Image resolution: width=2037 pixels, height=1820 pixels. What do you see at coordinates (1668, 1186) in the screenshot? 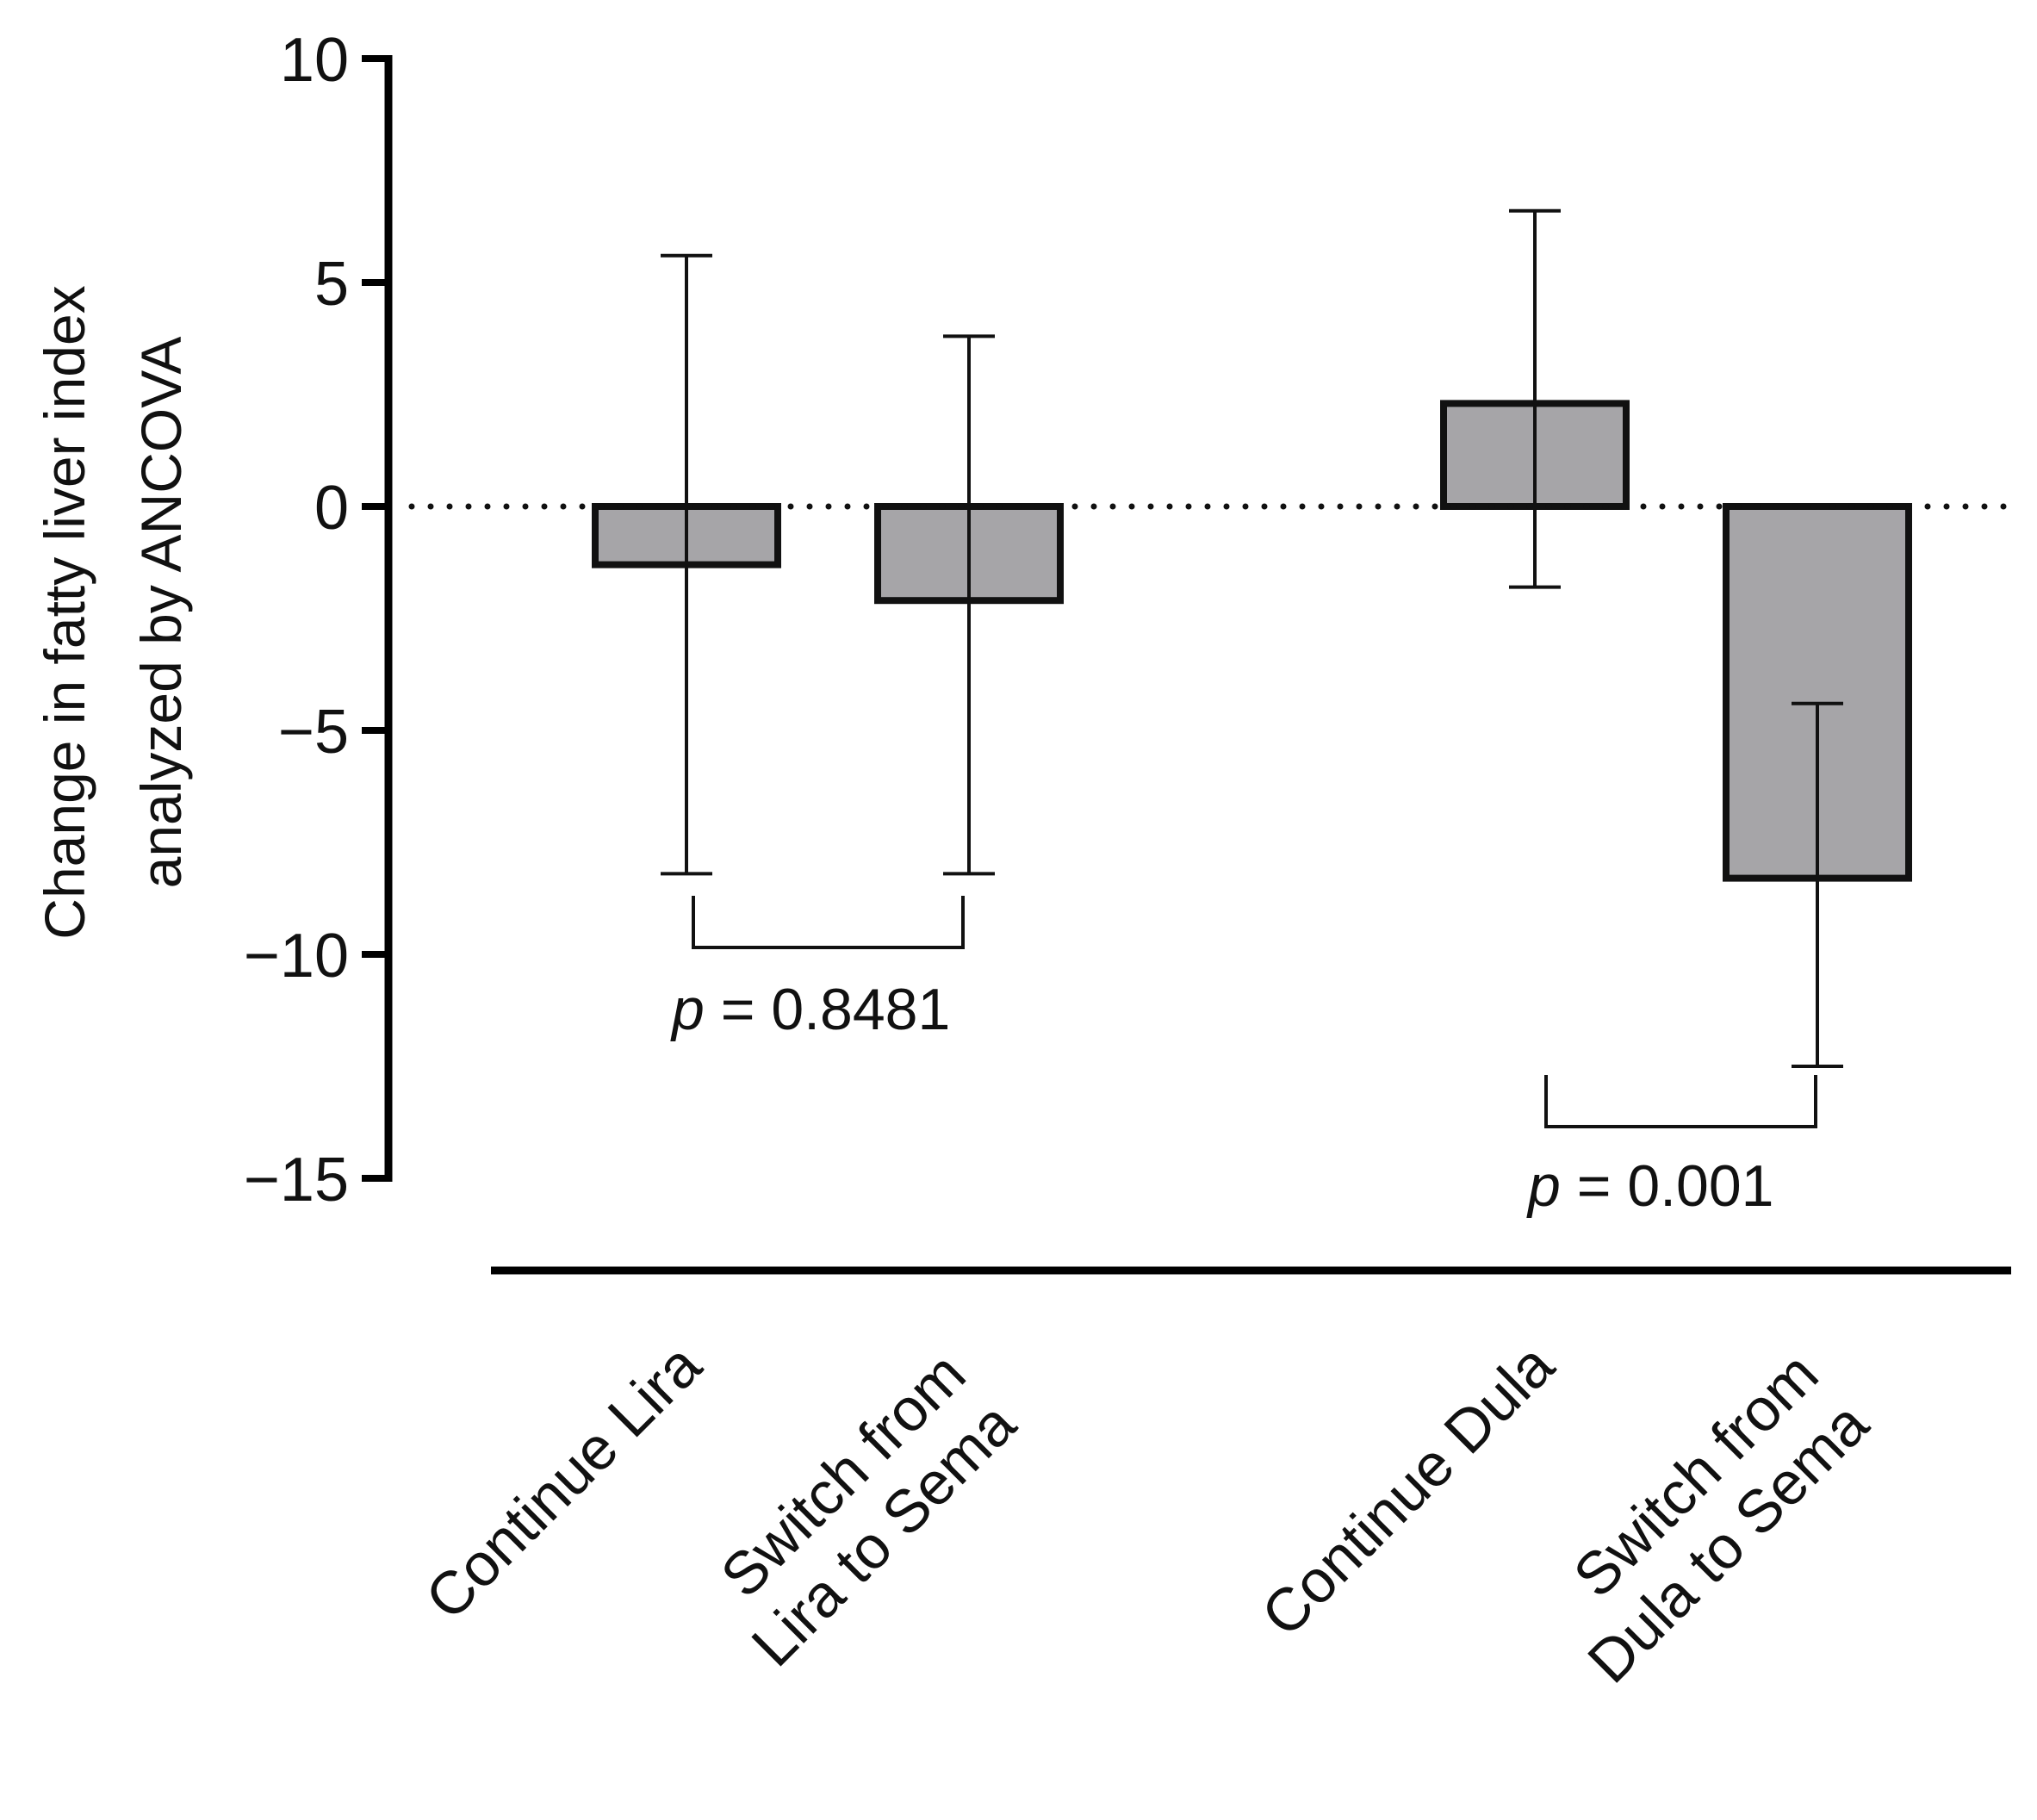
I see `p-value-dula: = 0.001` at bounding box center [1668, 1186].